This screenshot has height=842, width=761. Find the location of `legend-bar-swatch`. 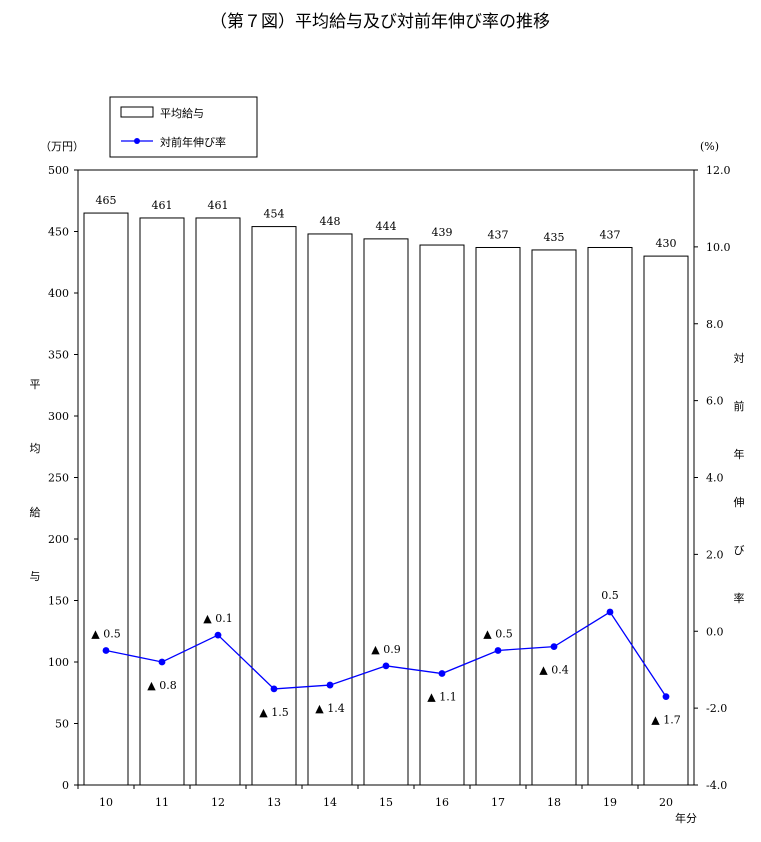

legend-bar-swatch is located at coordinates (137, 112).